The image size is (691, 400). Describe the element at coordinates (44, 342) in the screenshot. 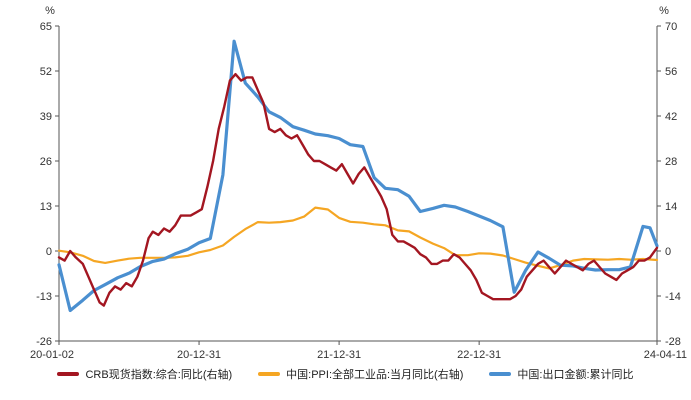

I see `left-tick-label: -26` at that location.